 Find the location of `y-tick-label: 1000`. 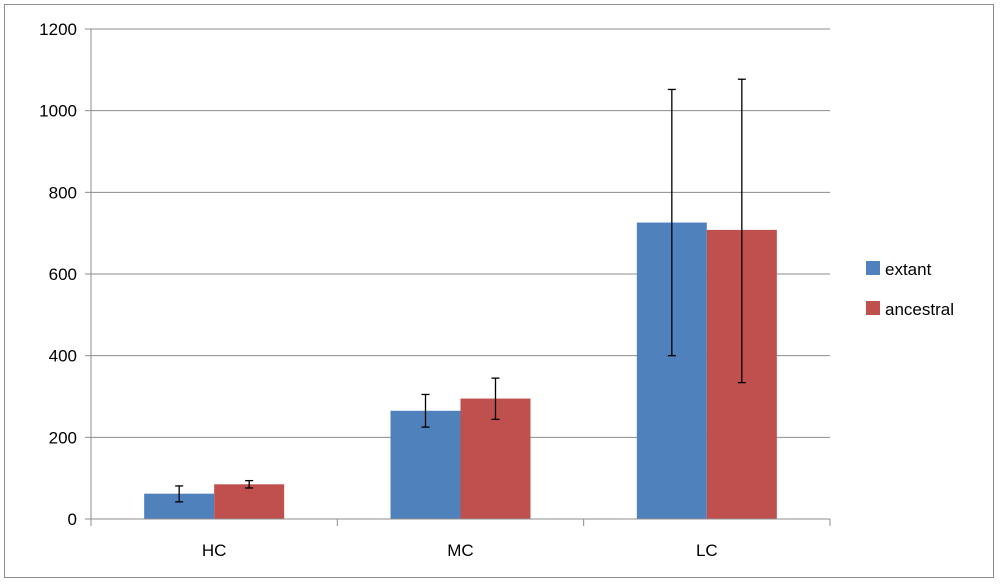

y-tick-label: 1000 is located at coordinates (58, 111).